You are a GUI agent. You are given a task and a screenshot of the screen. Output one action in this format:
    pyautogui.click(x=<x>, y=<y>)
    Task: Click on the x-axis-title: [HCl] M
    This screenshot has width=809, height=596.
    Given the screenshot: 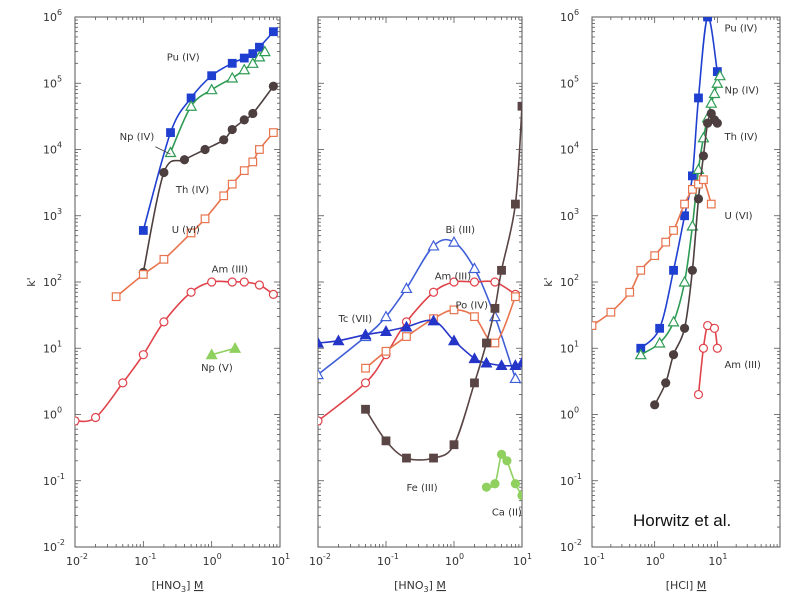 What is the action you would take?
    pyautogui.click(x=686, y=585)
    